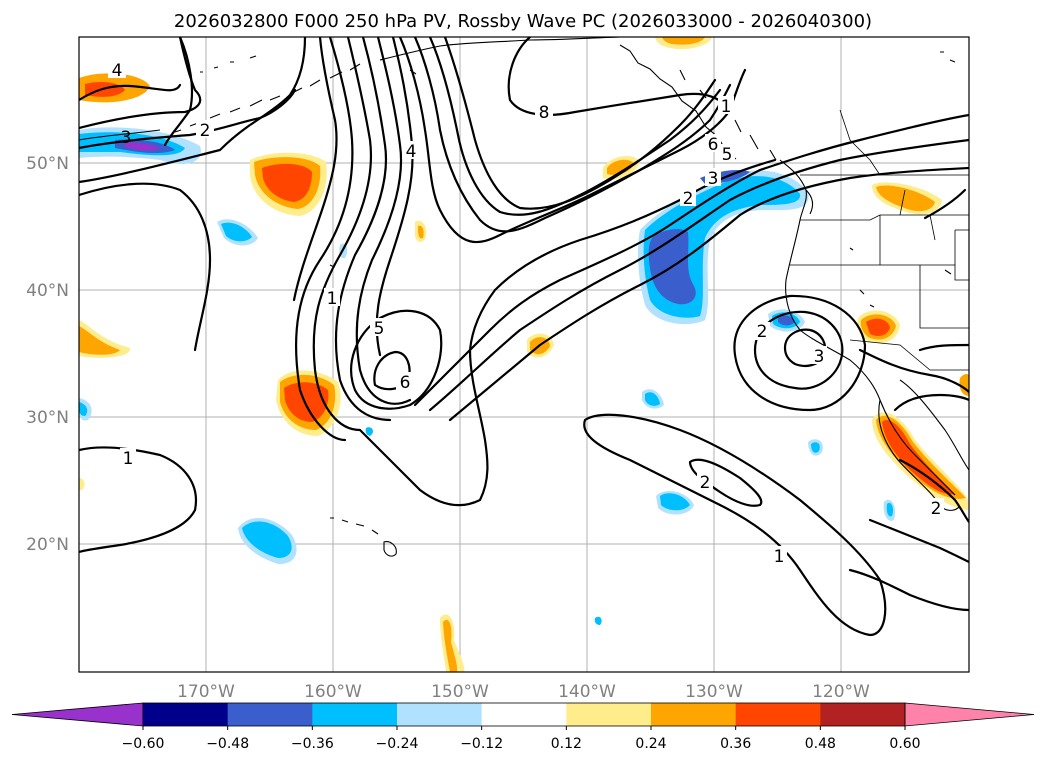 The height and width of the screenshot is (765, 1047). Describe the element at coordinates (587, 692) in the screenshot. I see `lon-label: 140°W` at that location.